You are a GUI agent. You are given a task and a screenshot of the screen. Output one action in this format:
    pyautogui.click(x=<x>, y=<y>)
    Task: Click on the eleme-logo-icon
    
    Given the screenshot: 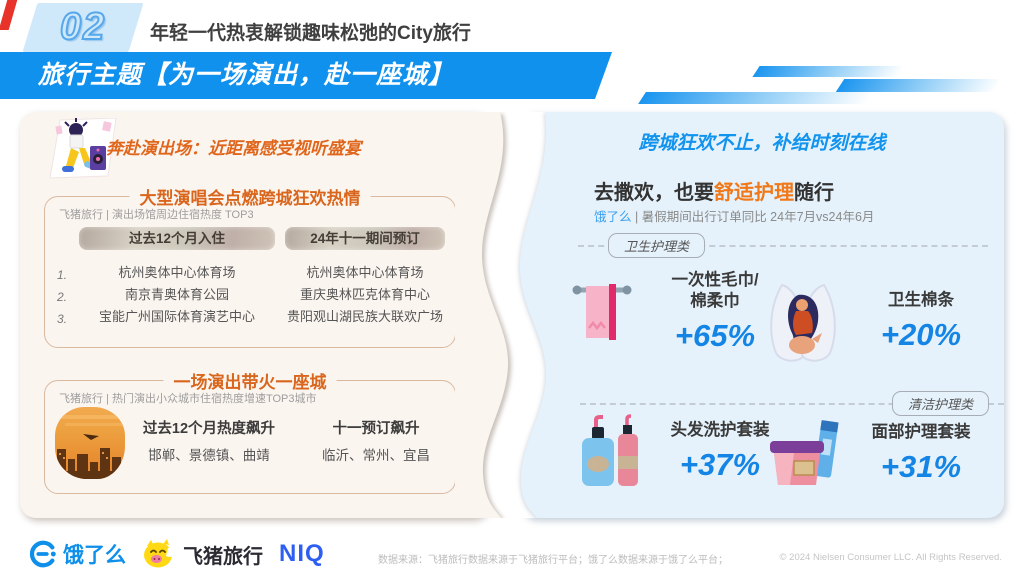 What is the action you would take?
    pyautogui.click(x=42, y=554)
    